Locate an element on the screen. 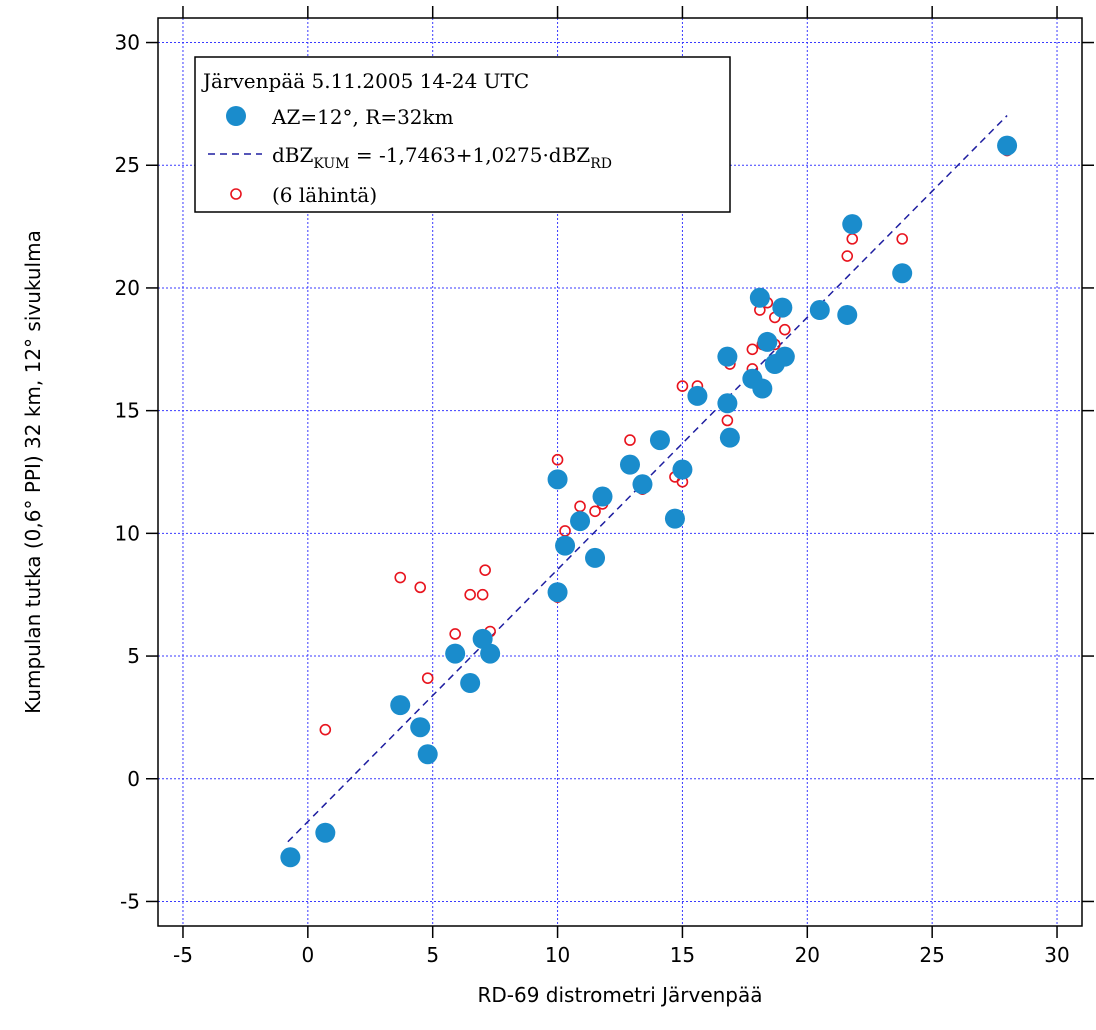  x-tick-label: 0 is located at coordinates (307, 955).